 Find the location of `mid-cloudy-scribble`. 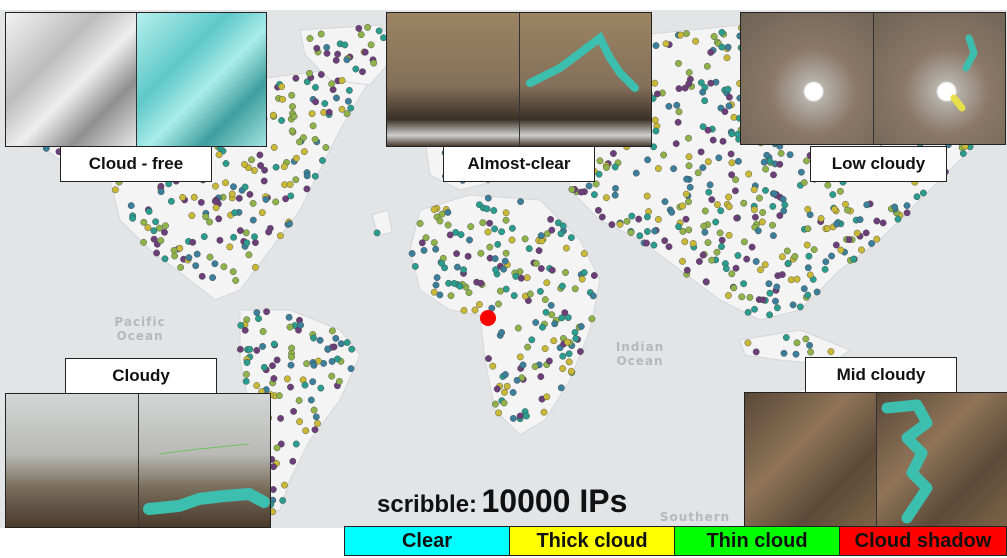

mid-cloudy-scribble is located at coordinates (907, 461).